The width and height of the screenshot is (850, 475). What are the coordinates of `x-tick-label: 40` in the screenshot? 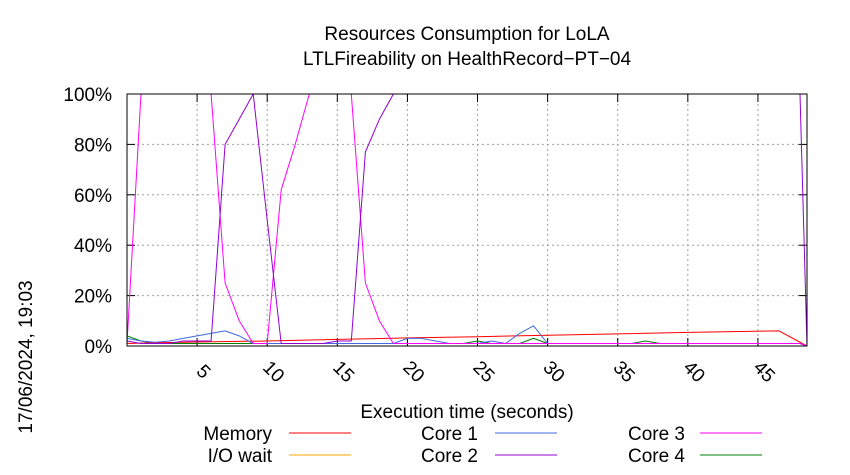 It's located at (694, 372).